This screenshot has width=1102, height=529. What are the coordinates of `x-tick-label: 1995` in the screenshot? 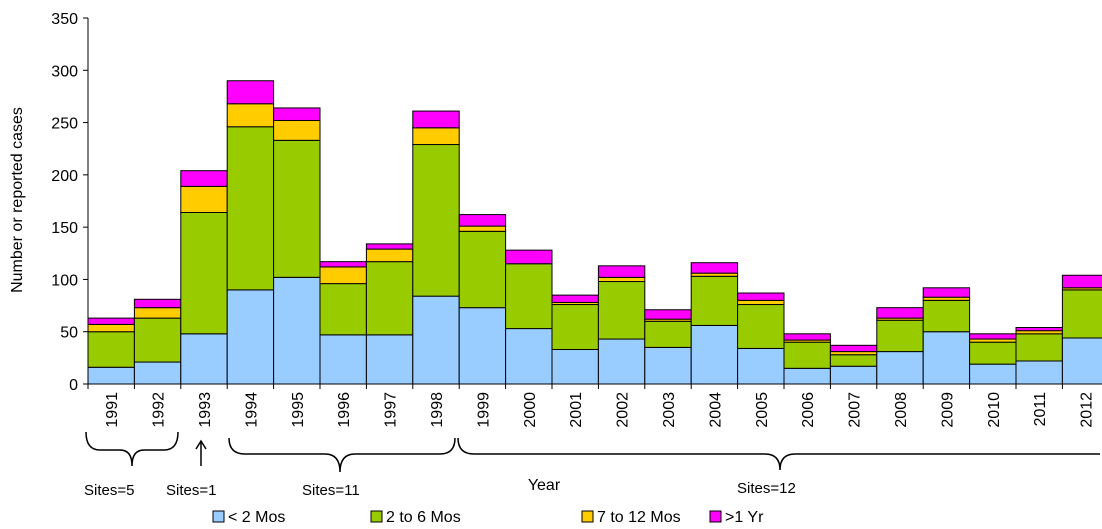 It's located at (298, 410).